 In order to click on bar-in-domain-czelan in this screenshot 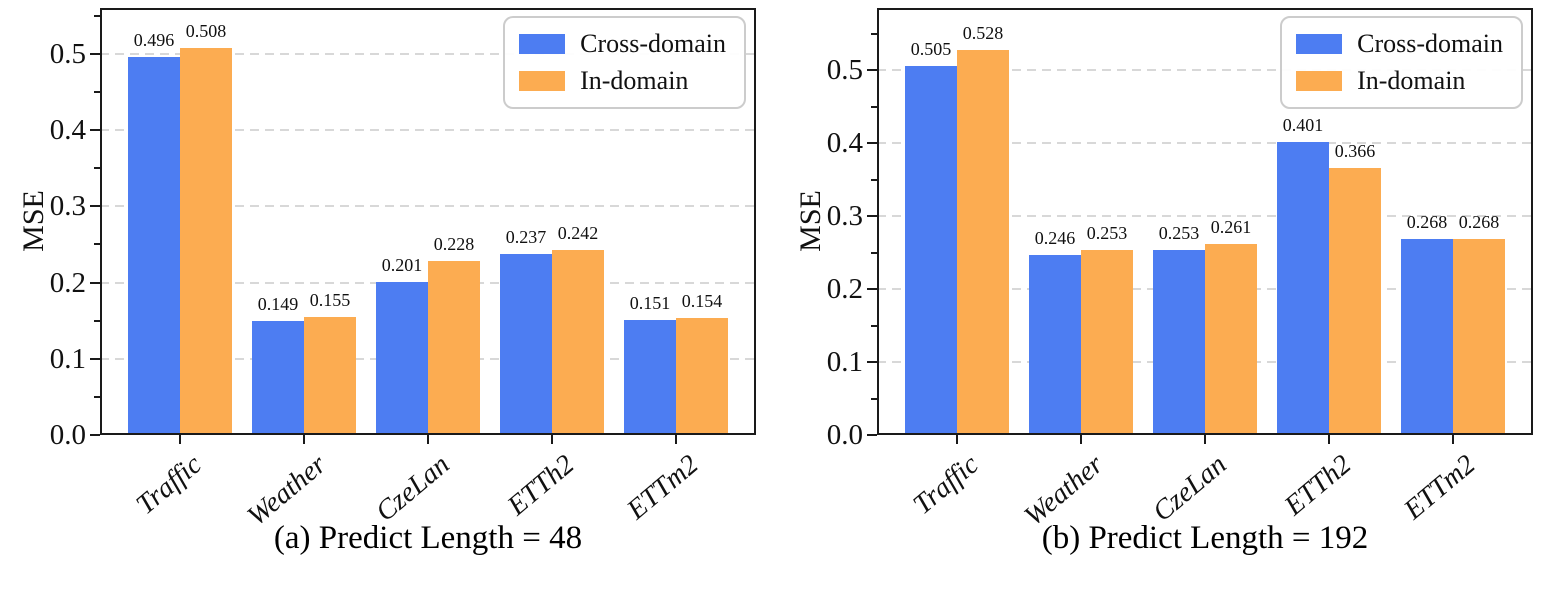, I will do `click(454, 348)`.